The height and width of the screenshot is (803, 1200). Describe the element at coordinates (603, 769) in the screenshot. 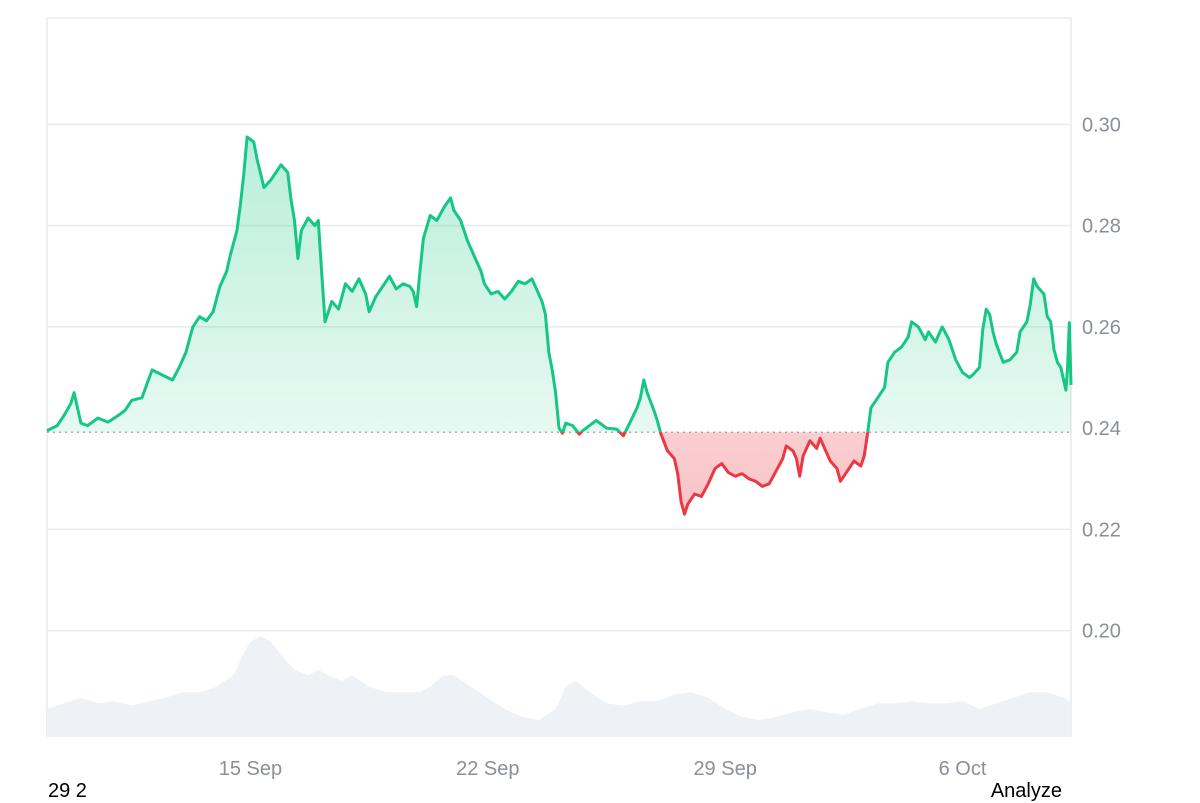

I see `x-axis-ticks: 15 Sep 22 Sep 29 Sep 6 Oct` at that location.